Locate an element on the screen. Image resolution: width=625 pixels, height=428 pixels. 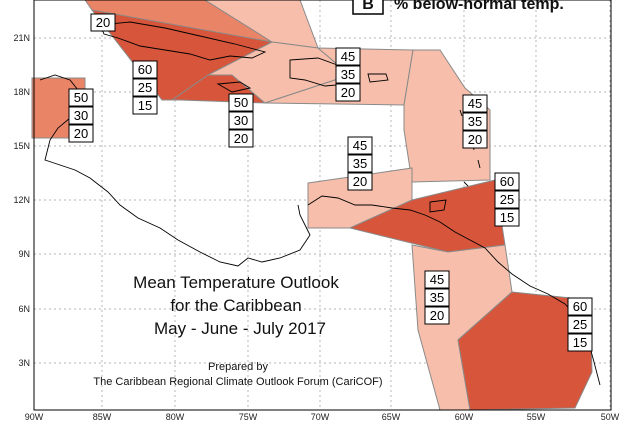
x-tick-label: 85W is located at coordinates (102, 417).